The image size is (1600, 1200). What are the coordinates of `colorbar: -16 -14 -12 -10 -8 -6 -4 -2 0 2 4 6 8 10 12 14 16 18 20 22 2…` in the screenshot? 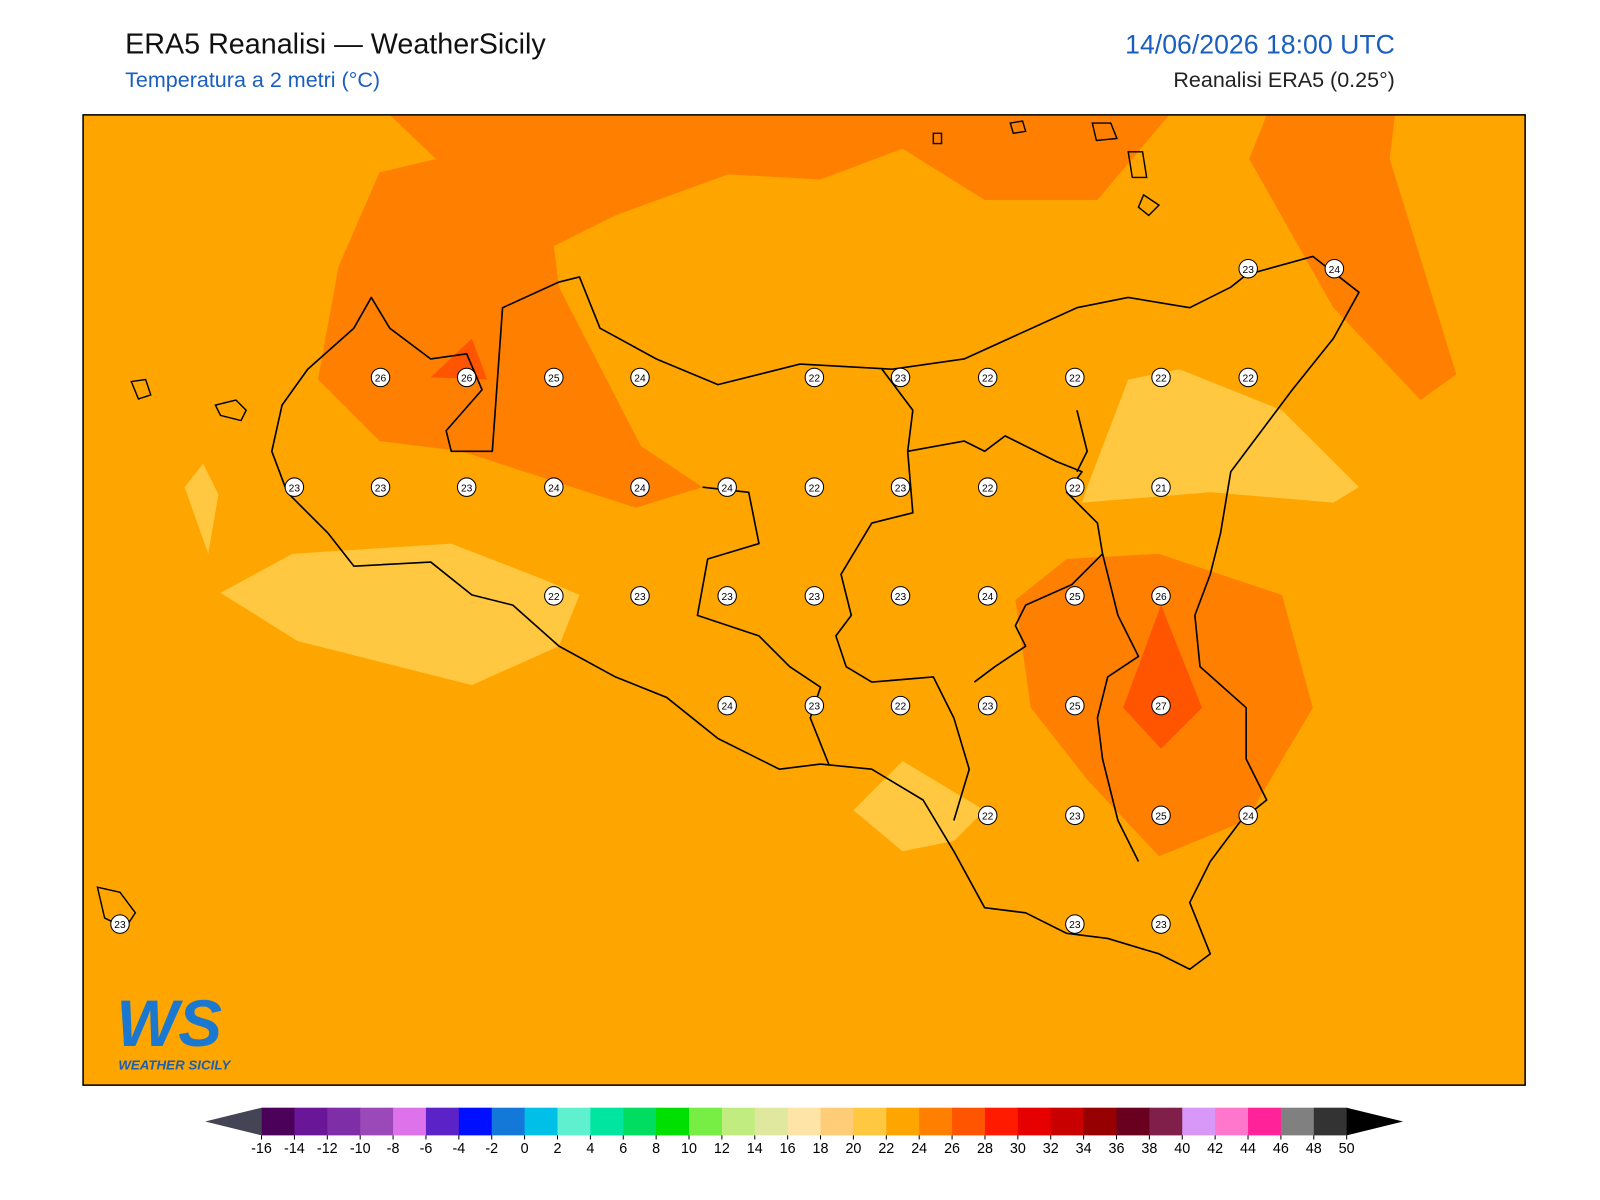 It's located at (804, 1132).